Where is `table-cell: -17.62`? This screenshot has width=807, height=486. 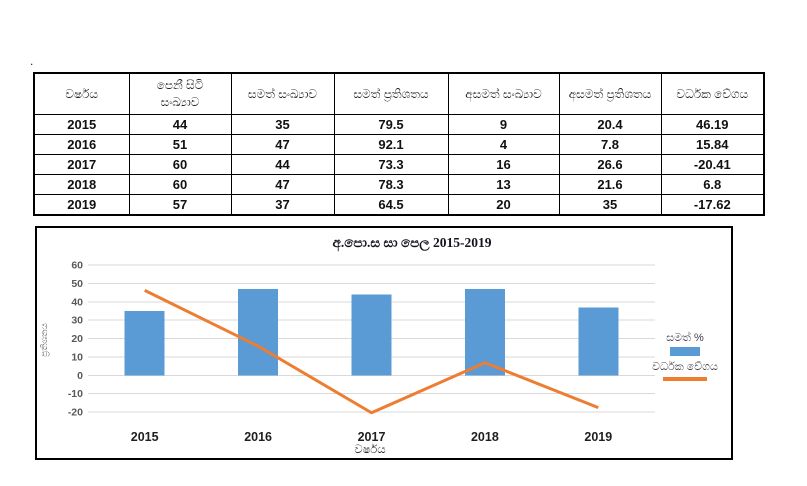
table-cell: -17.62 is located at coordinates (712, 205).